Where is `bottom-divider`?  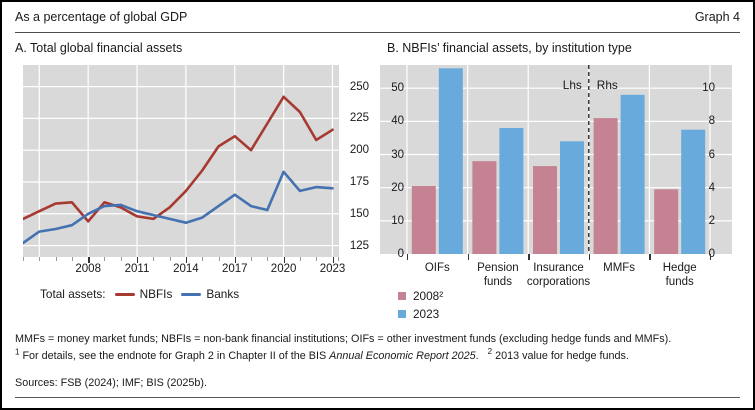
bottom-divider is located at coordinates (377, 397).